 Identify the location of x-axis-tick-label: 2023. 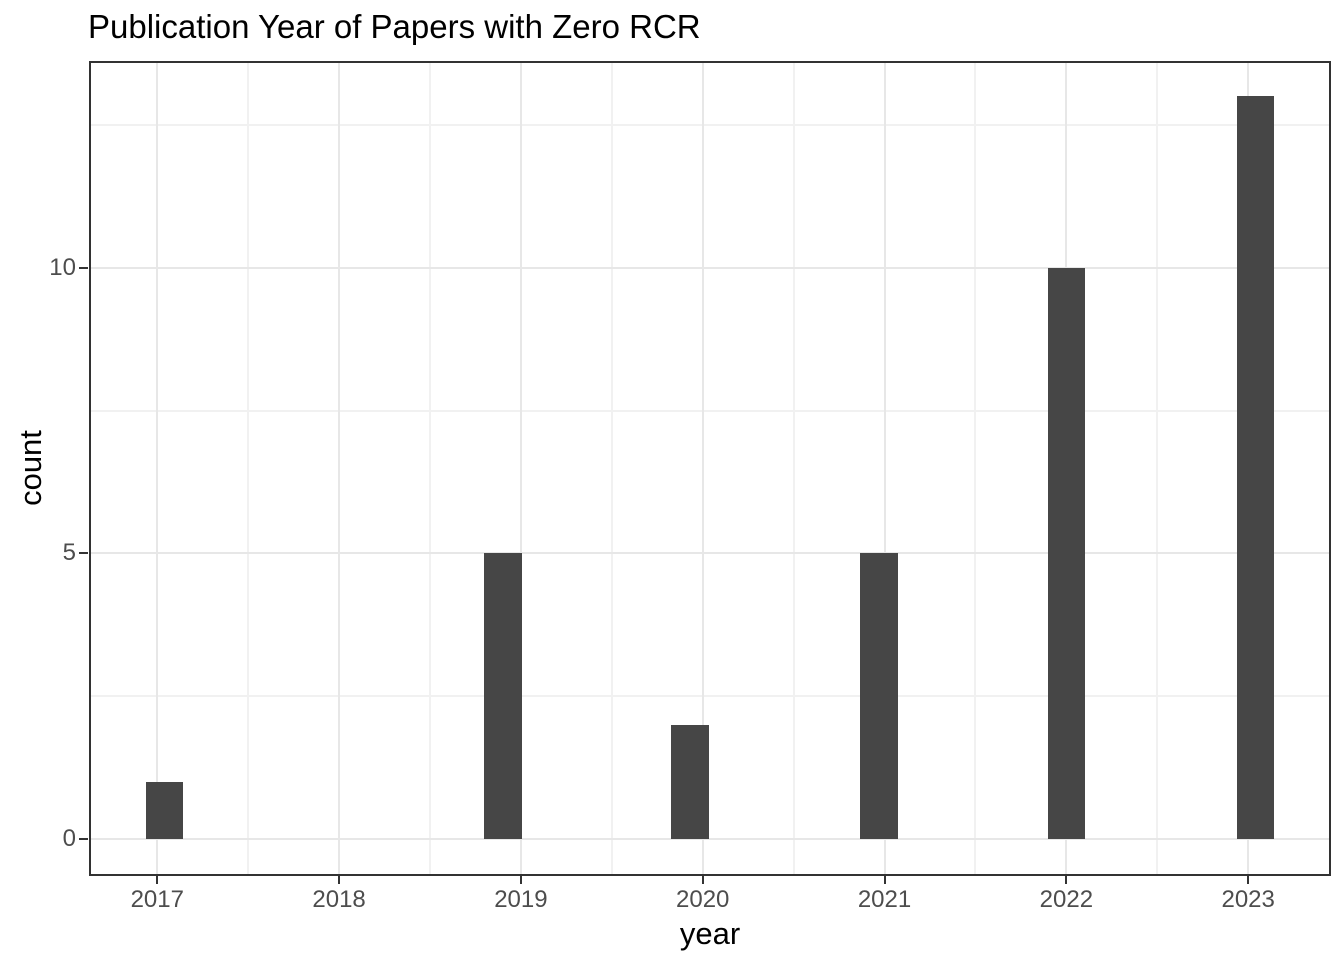
(1248, 899).